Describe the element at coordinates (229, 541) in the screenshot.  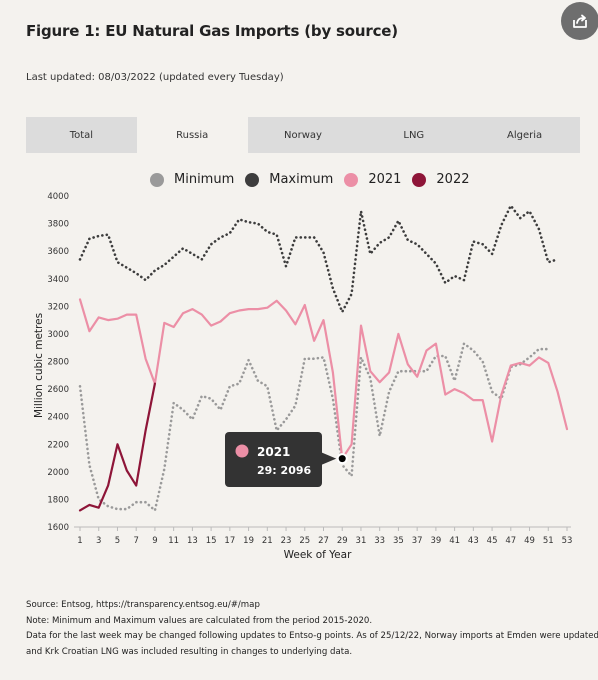
I see `x-tick-label: 17` at that location.